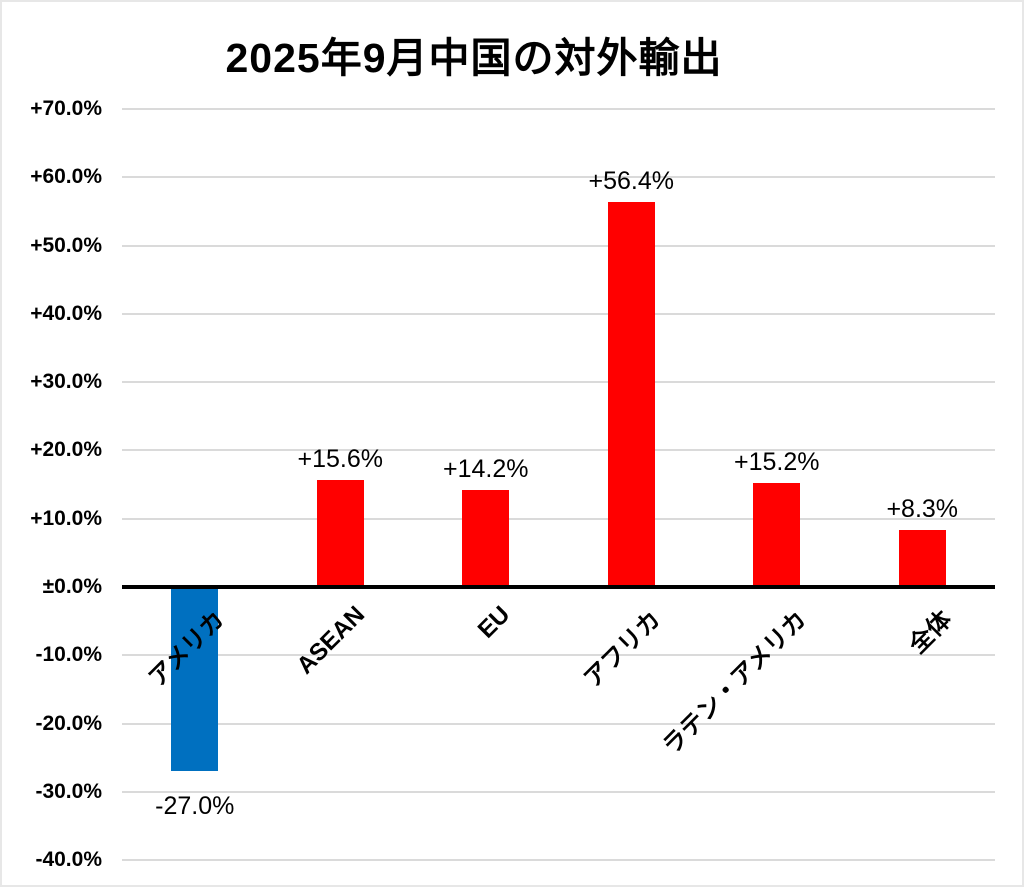 This screenshot has height=887, width=1024. What do you see at coordinates (66, 518) in the screenshot?
I see `y-axis-tick-label: +10.0%` at bounding box center [66, 518].